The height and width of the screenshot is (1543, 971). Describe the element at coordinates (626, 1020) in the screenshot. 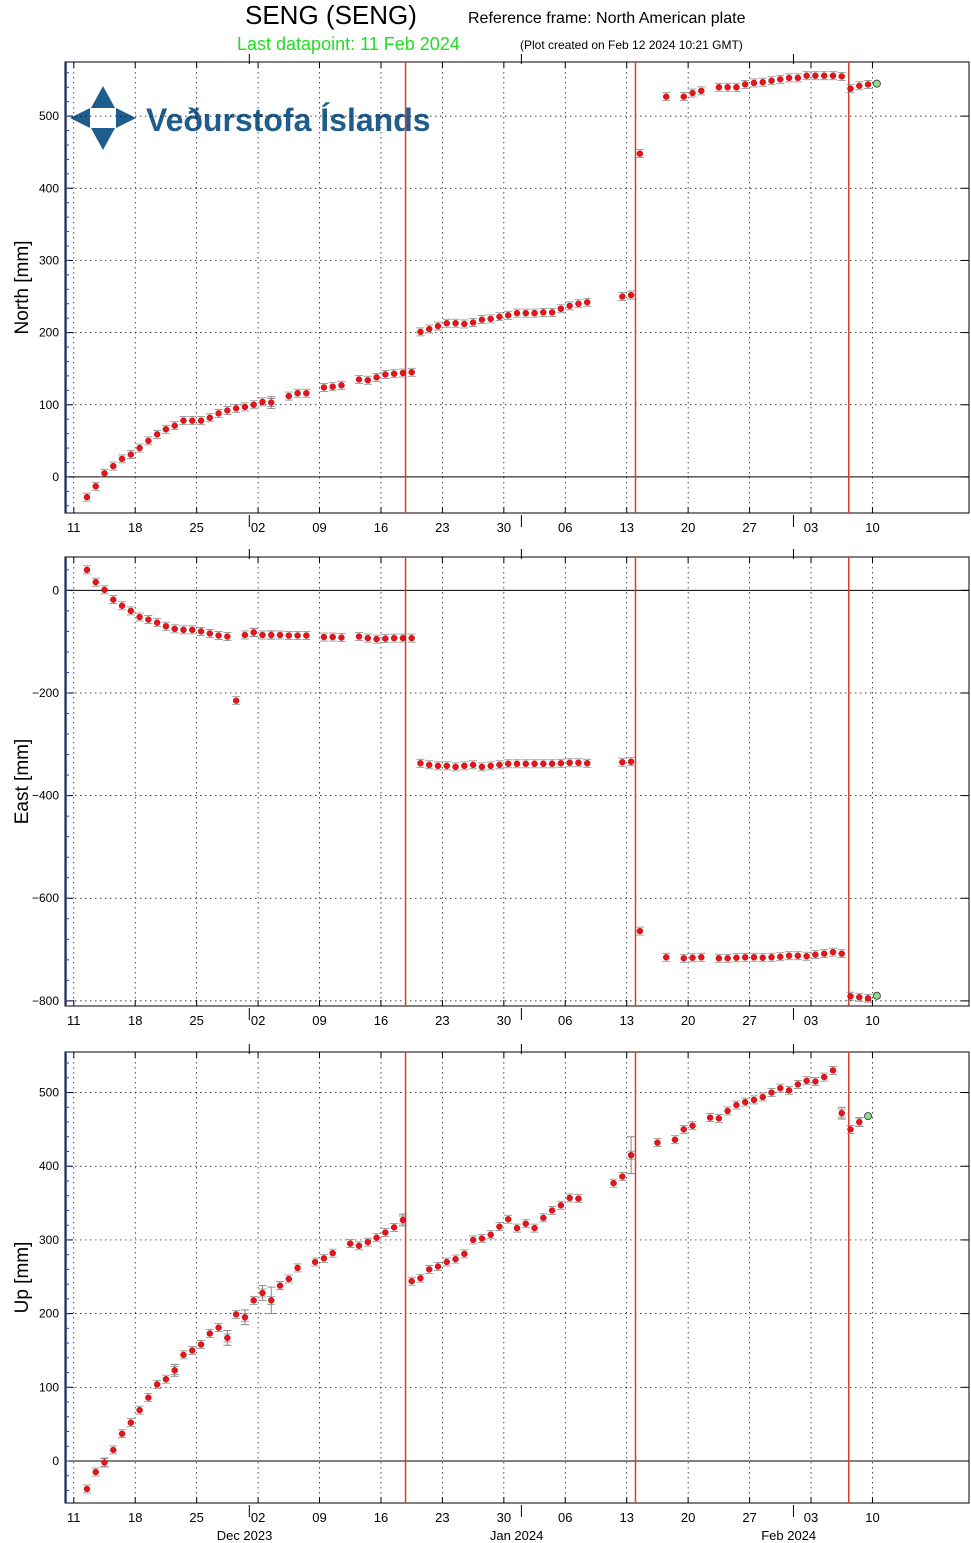

I see `x-tick-label: 13` at that location.